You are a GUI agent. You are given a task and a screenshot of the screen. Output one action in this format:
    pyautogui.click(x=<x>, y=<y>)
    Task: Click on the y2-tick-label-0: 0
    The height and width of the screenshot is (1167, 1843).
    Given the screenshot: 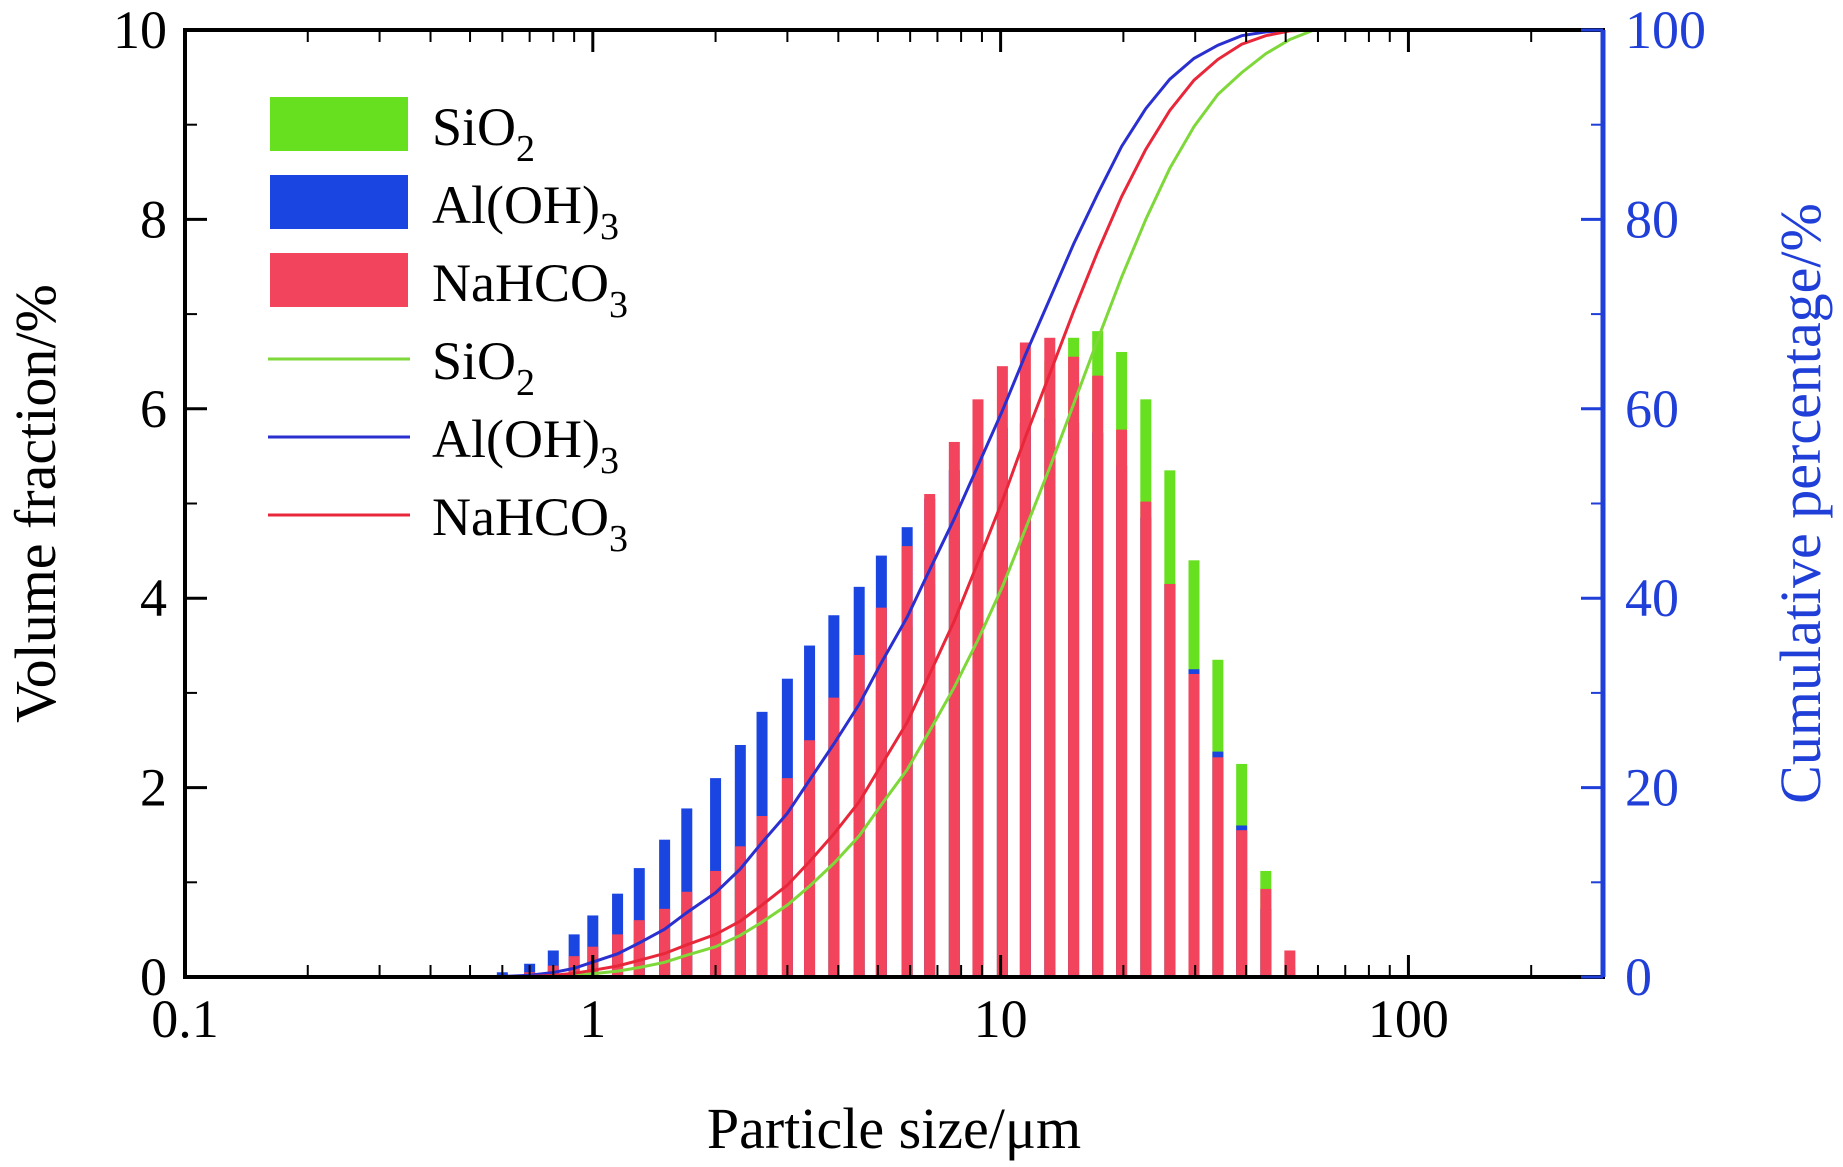 What is the action you would take?
    pyautogui.click(x=1638, y=977)
    